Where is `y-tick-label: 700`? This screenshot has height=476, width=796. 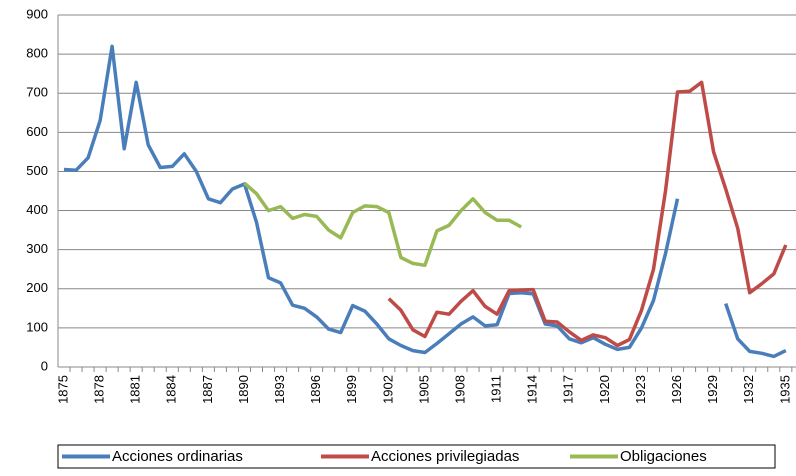
y-tick-label: 700 is located at coordinates (37, 92).